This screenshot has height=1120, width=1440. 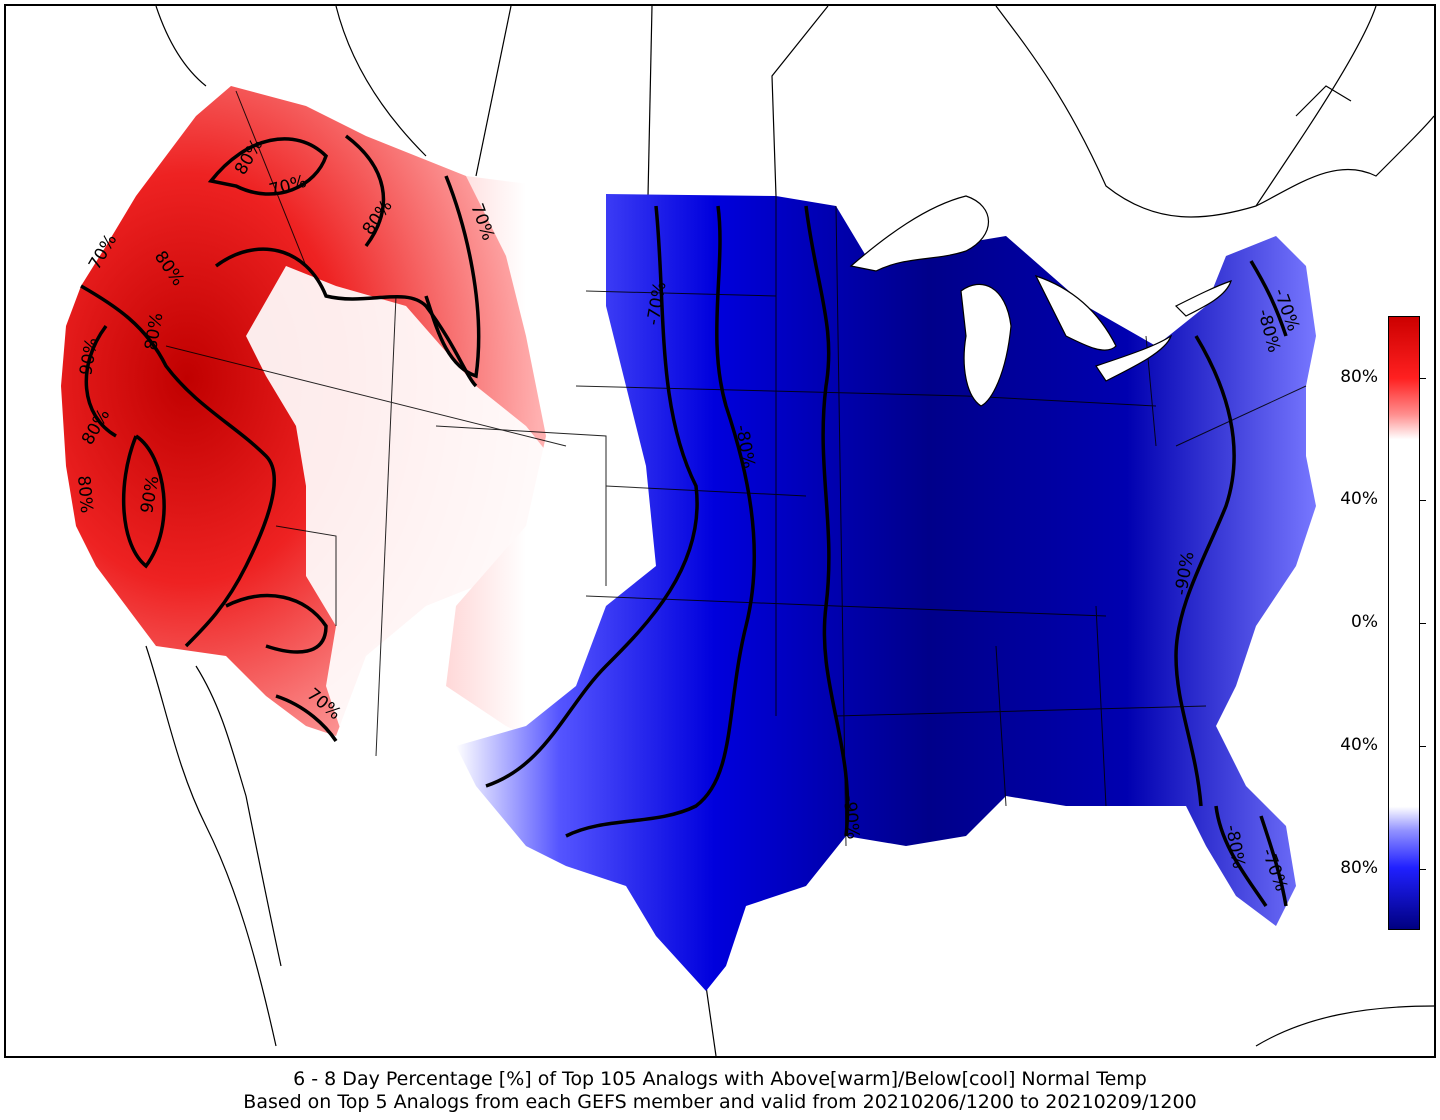 What do you see at coordinates (1040, 301) in the screenshot?
I see `great-lakes` at bounding box center [1040, 301].